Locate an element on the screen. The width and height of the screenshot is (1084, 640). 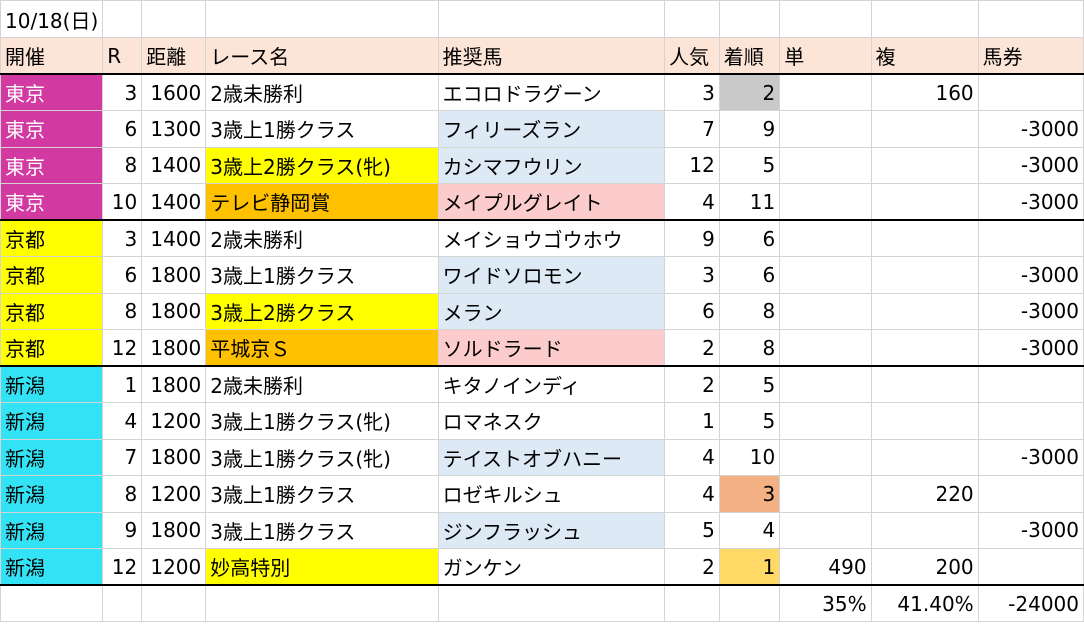
race-name-cell: テレビ静岡賞 is located at coordinates (322, 202).